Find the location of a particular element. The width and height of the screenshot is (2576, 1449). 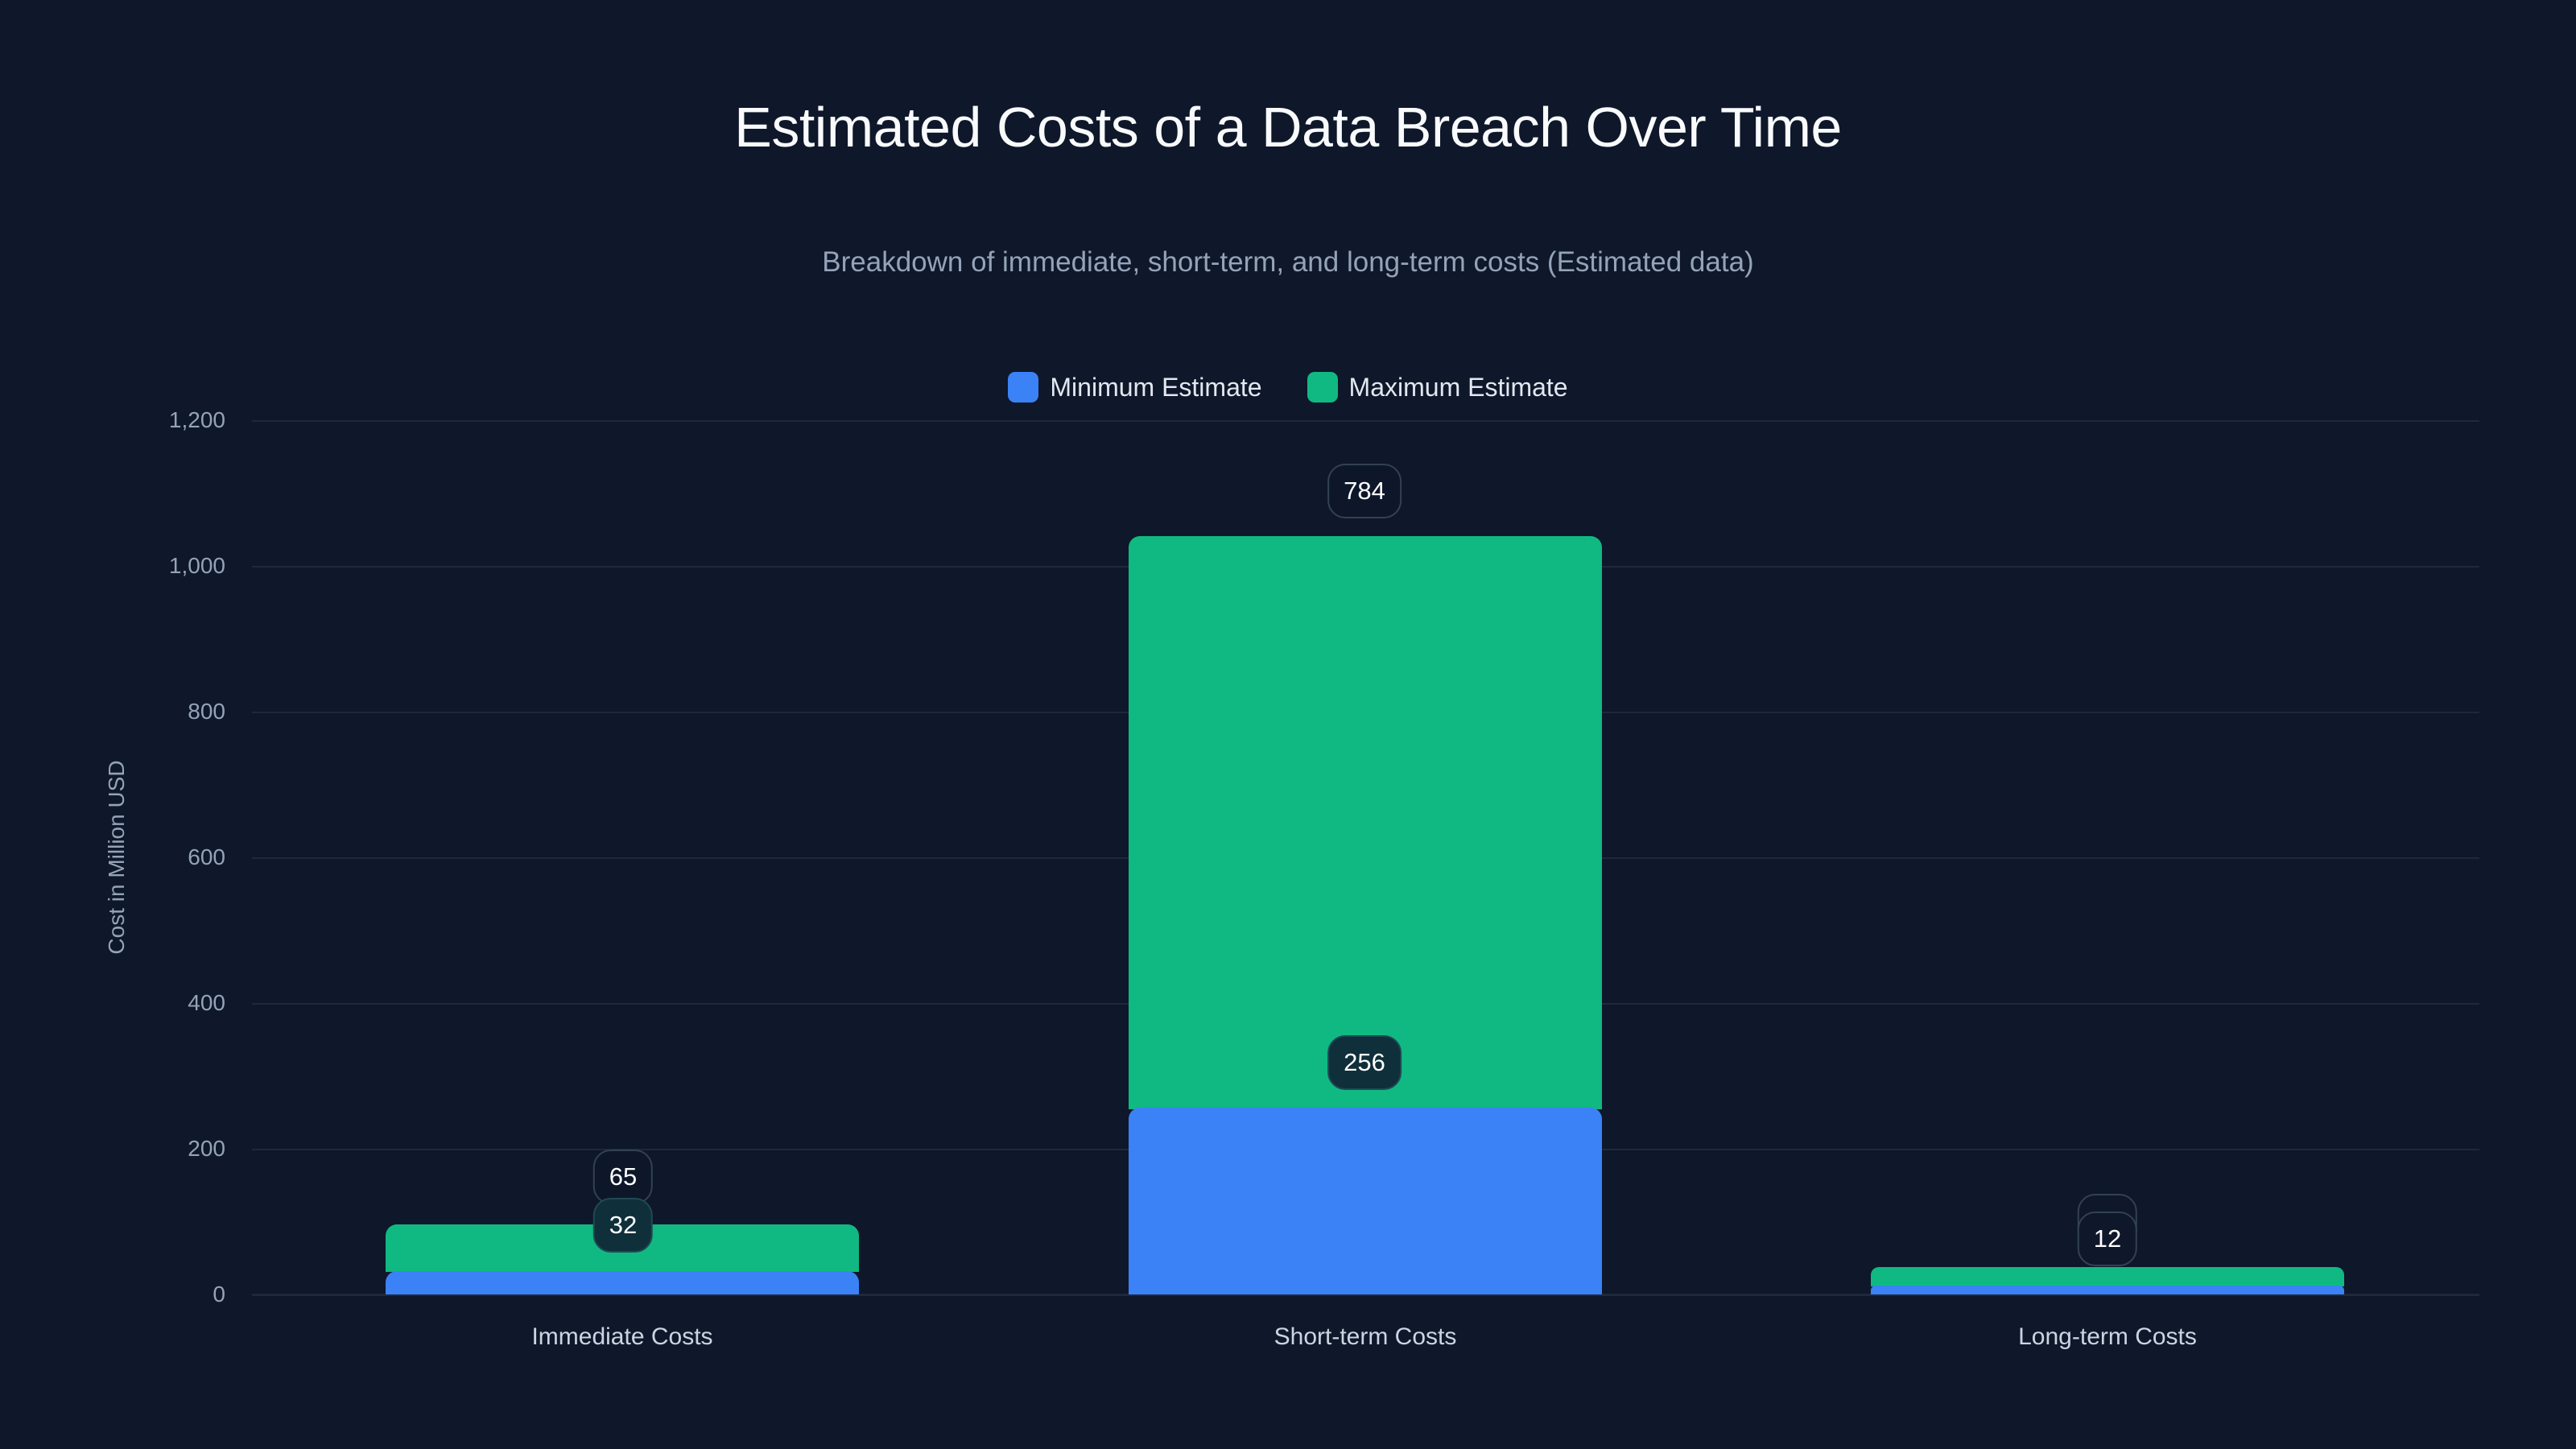

value-label-longterm-minimum: 12 is located at coordinates (2107, 1239).